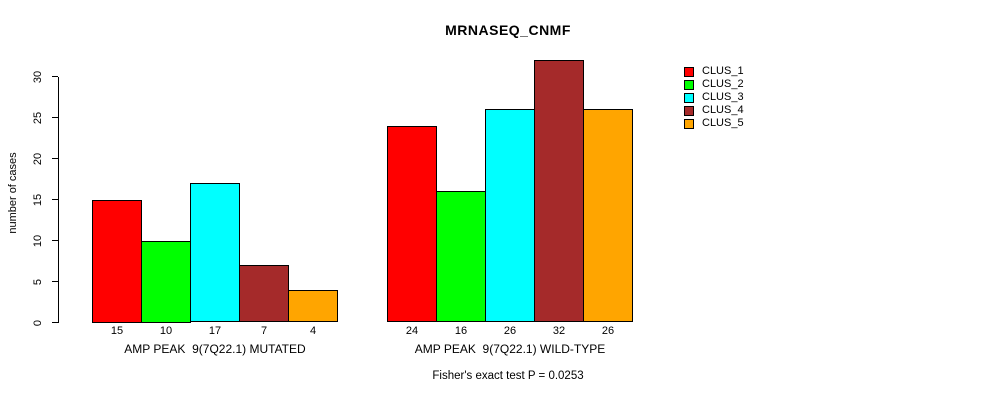  I want to click on legend-item: CLUS_2, so click(714, 84).